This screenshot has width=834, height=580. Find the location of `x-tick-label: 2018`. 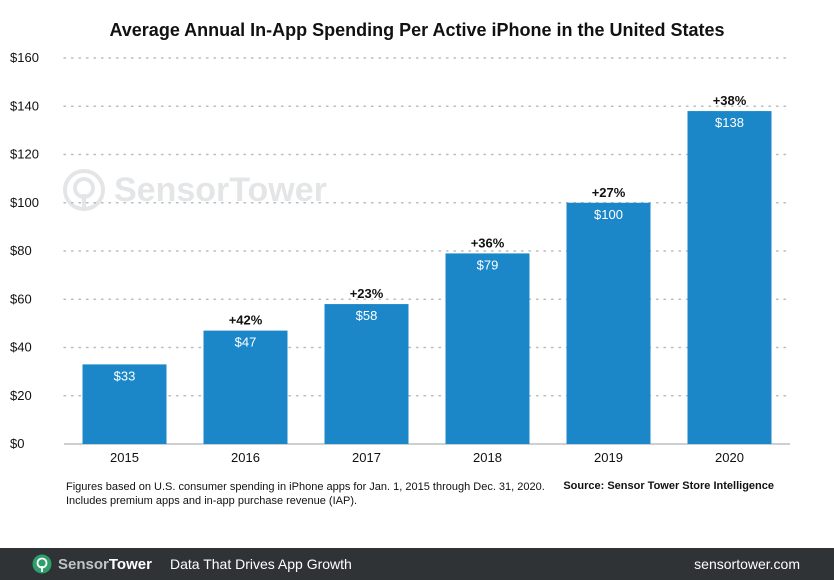

x-tick-label: 2018 is located at coordinates (487, 457).